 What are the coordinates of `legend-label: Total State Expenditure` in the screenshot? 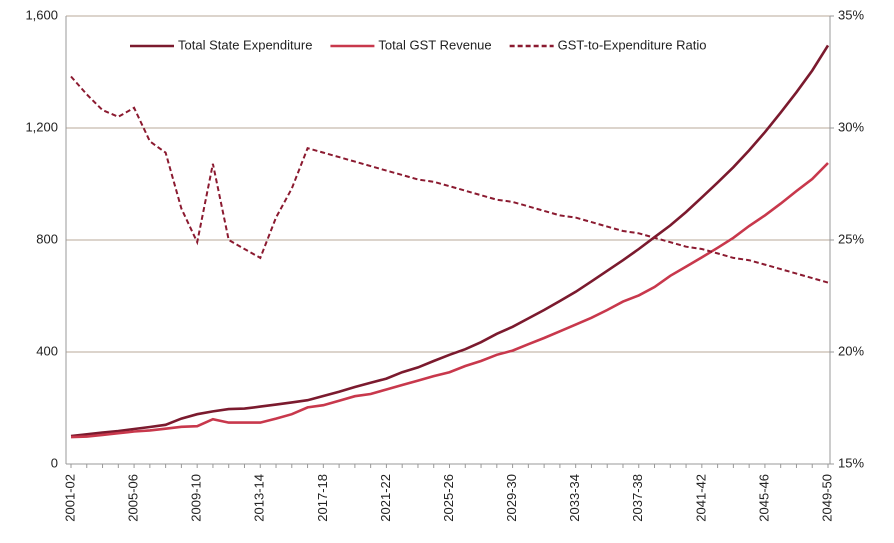 It's located at (245, 44).